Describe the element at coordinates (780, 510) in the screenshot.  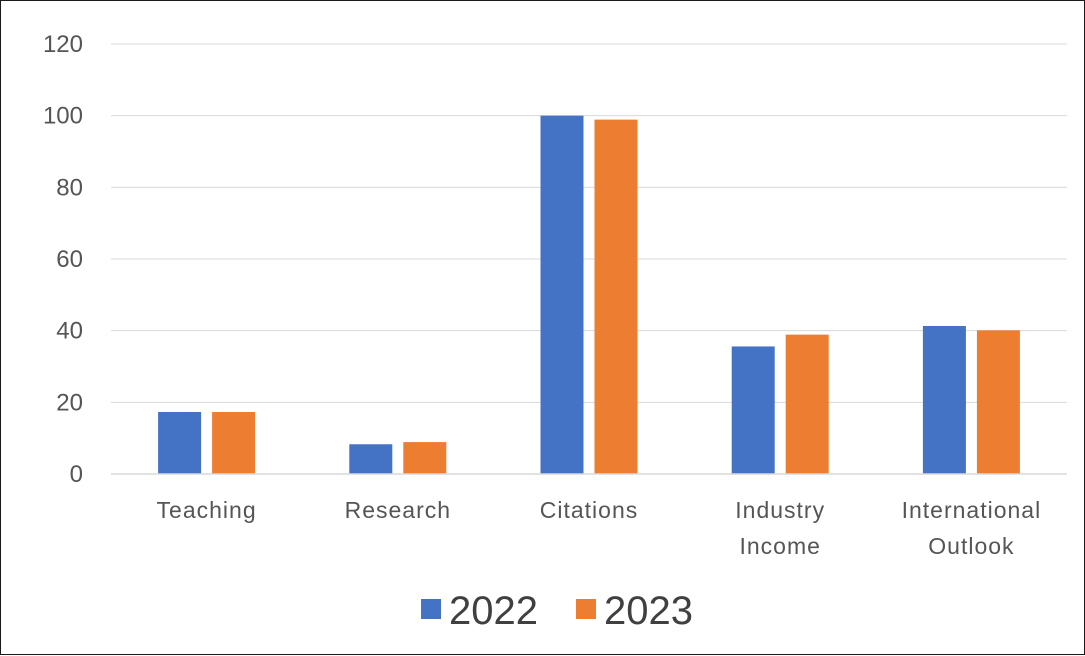
I see `x-tick-label: Industry` at that location.